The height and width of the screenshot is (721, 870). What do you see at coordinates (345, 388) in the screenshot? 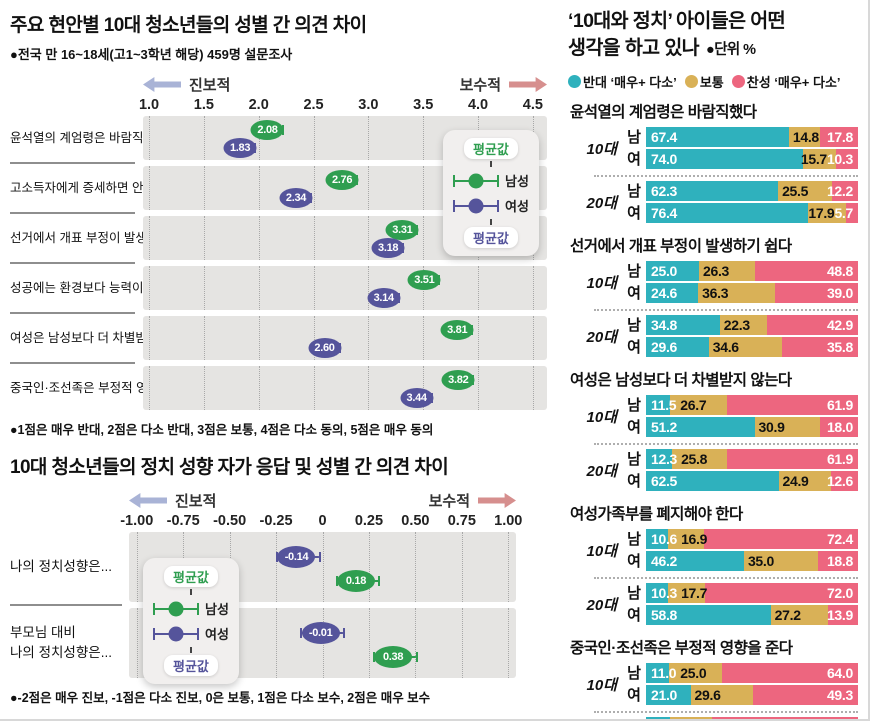
I see `row-band: 3.82 3.44` at bounding box center [345, 388].